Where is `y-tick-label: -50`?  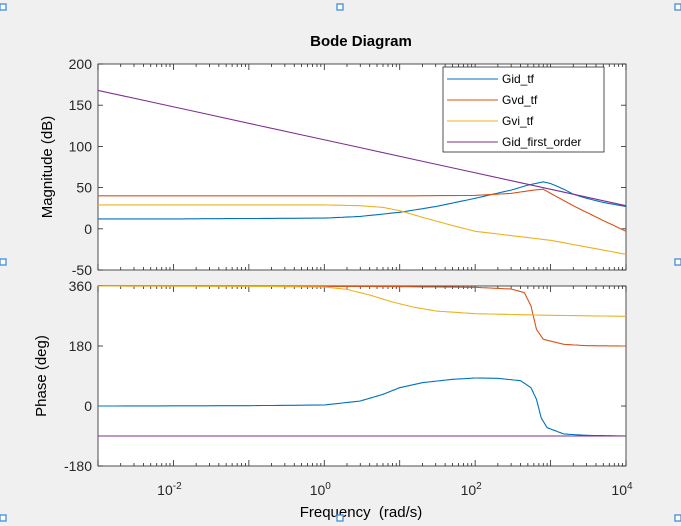
y-tick-label: -50 is located at coordinates (82, 270).